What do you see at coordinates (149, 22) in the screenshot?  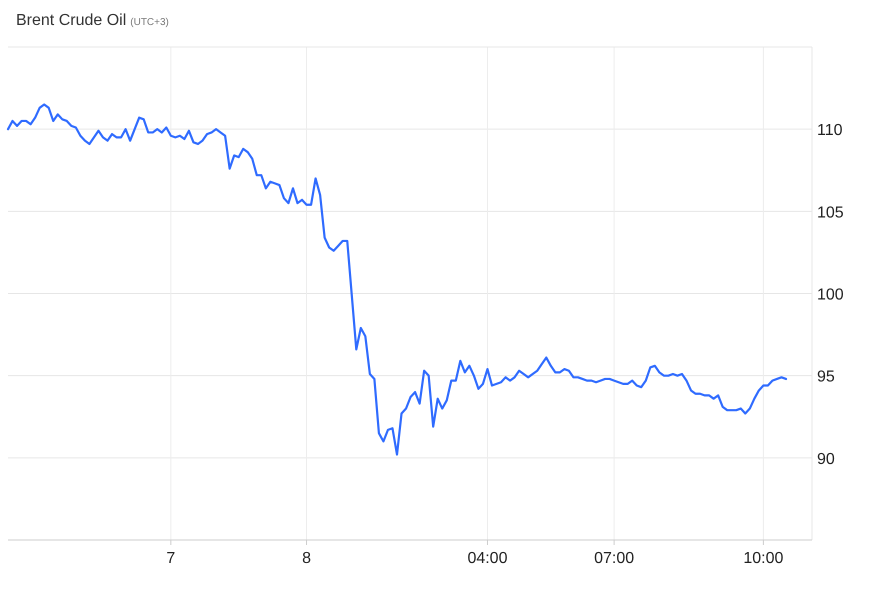 I see `chart-subtitle: (UTC+3)` at bounding box center [149, 22].